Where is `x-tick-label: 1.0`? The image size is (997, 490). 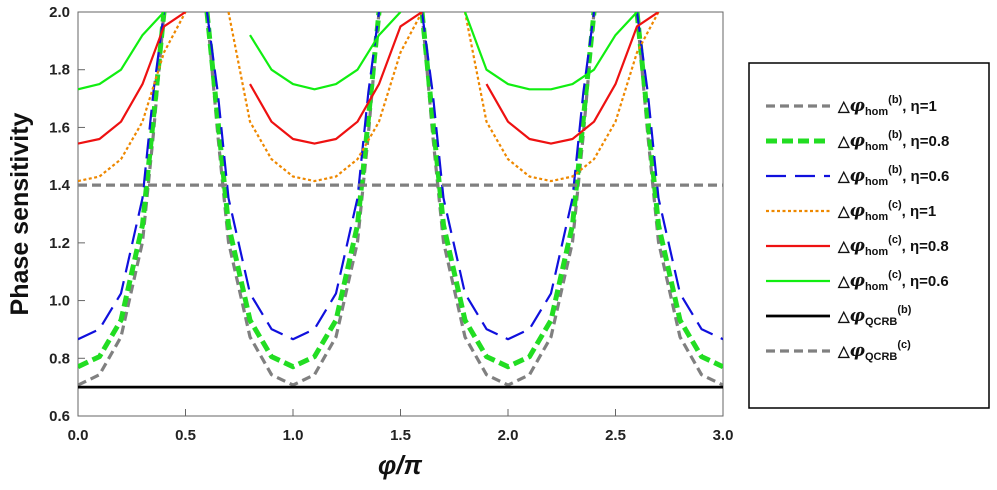
x-tick-label: 1.0 is located at coordinates (293, 435).